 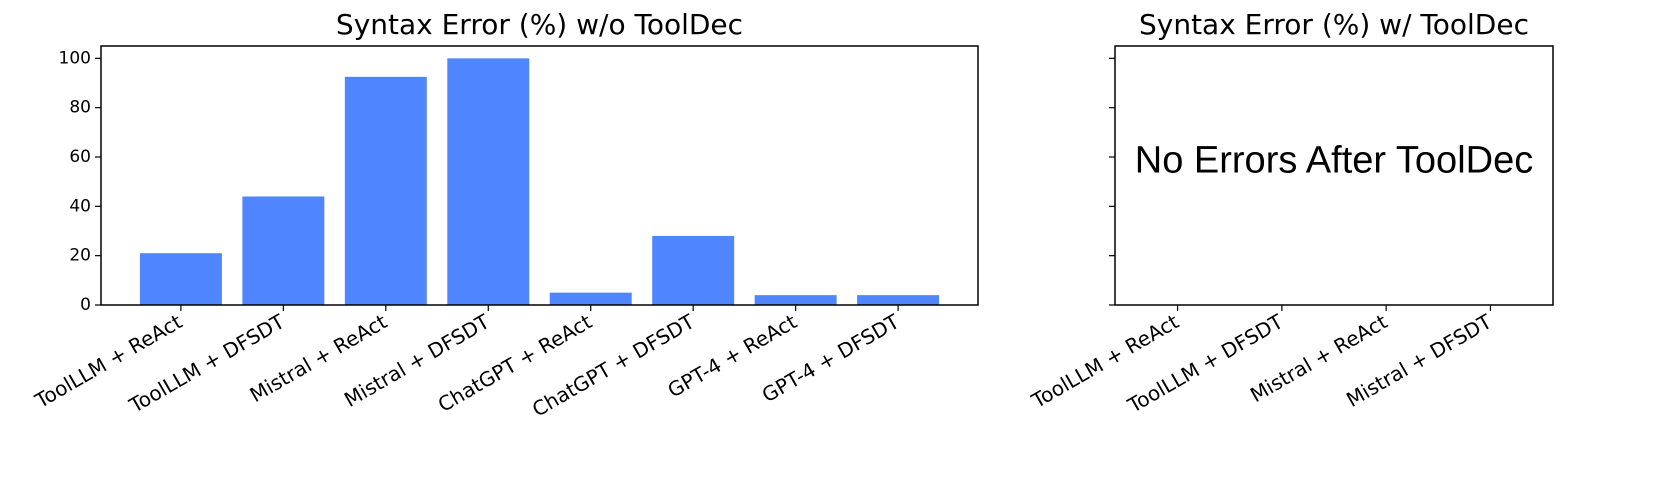 I want to click on y-tick-label: 0, so click(x=85, y=305).